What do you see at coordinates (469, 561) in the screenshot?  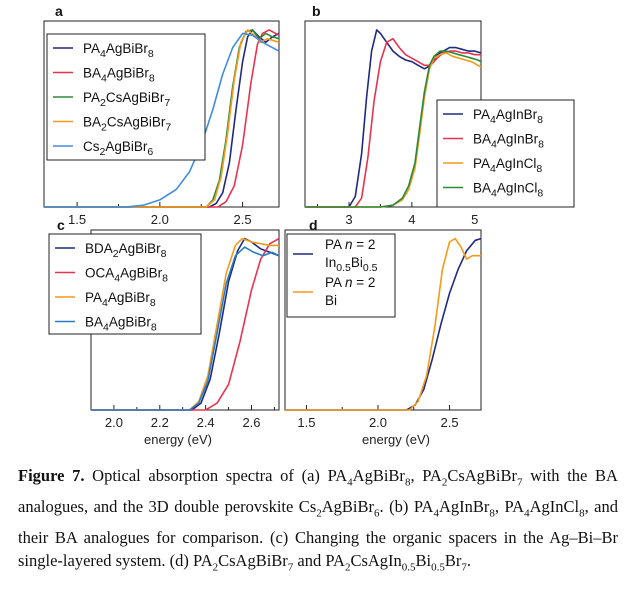 I see `caption-text-run: .` at bounding box center [469, 561].